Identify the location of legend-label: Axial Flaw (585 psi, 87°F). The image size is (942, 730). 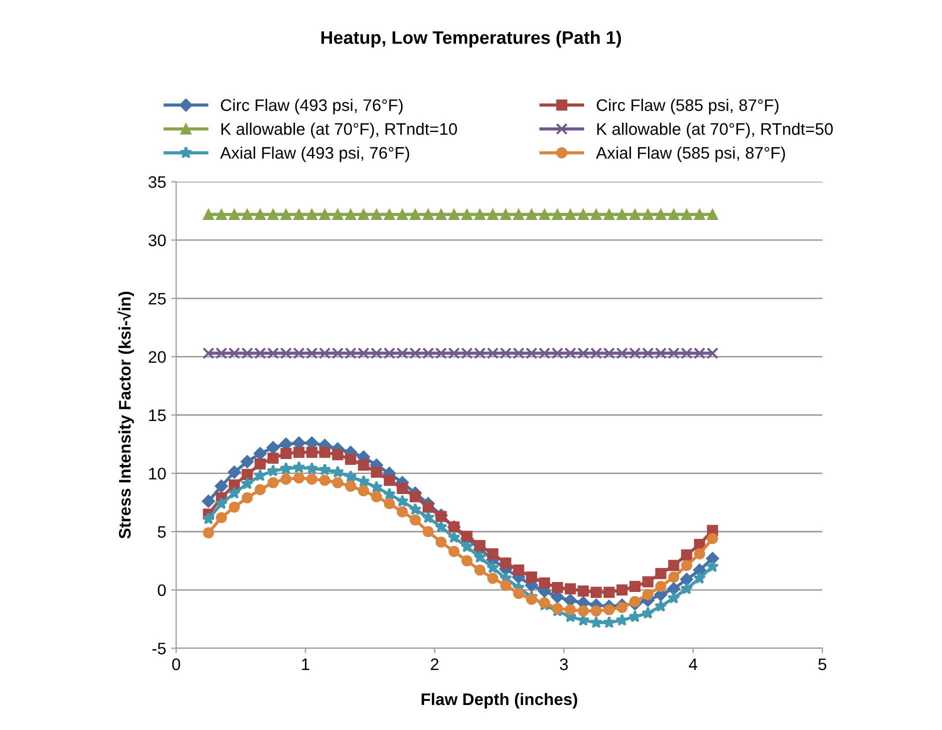
(690, 154).